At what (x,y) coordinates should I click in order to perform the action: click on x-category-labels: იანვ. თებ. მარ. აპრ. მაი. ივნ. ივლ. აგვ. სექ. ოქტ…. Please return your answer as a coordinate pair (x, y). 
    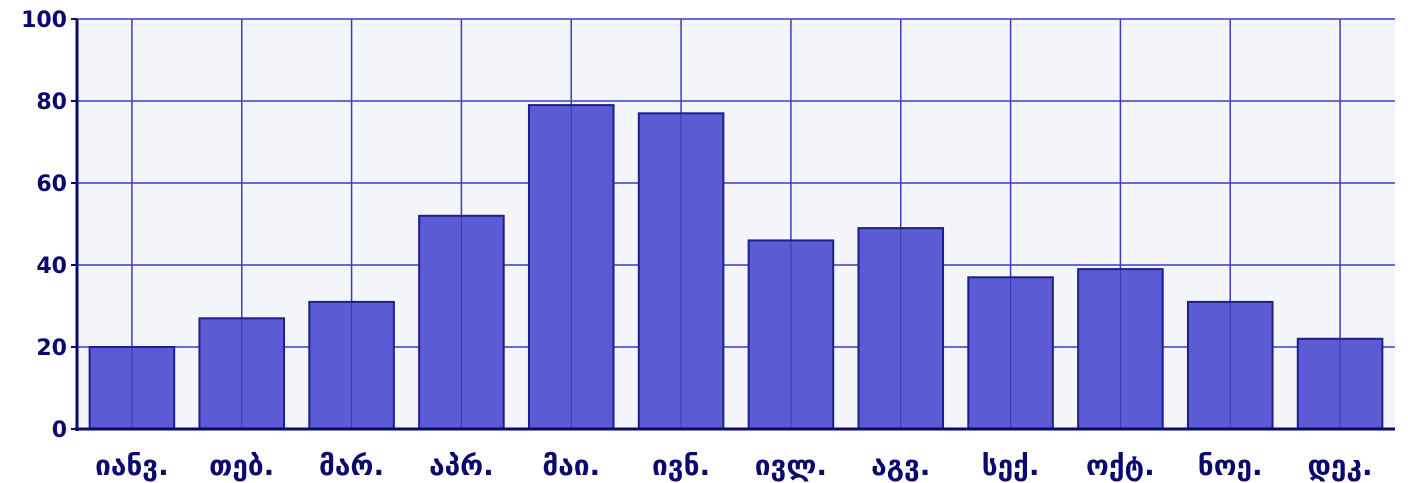
    Looking at the image, I should click on (734, 465).